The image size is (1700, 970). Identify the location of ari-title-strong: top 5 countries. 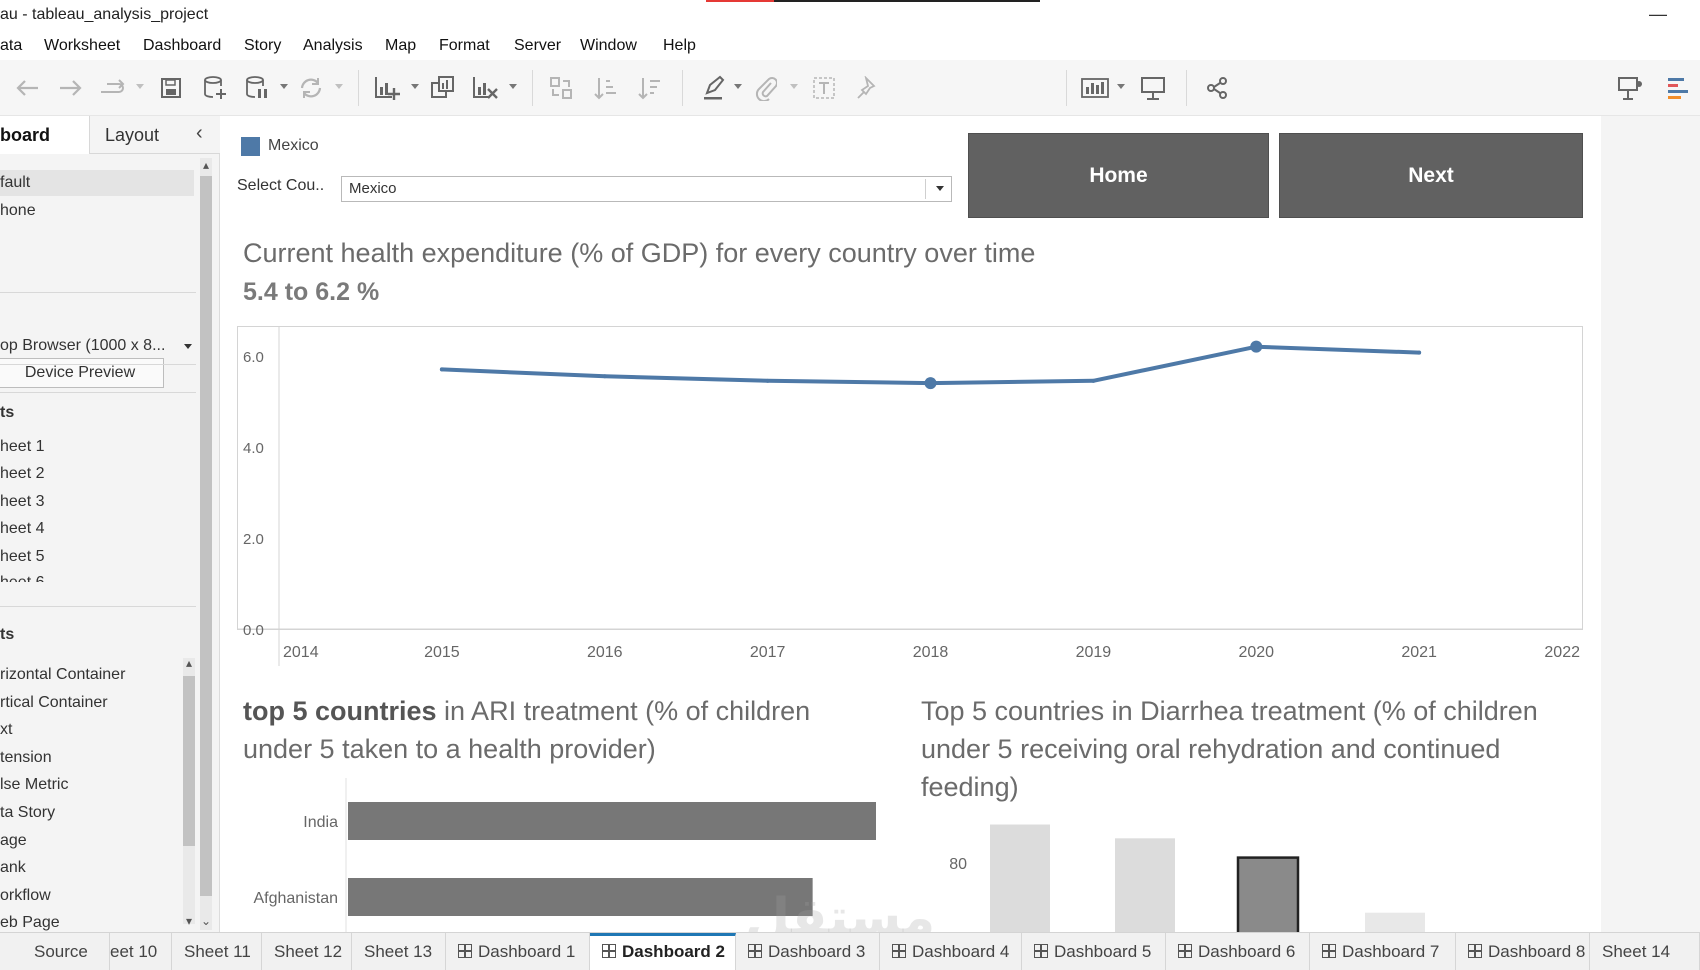
(340, 711).